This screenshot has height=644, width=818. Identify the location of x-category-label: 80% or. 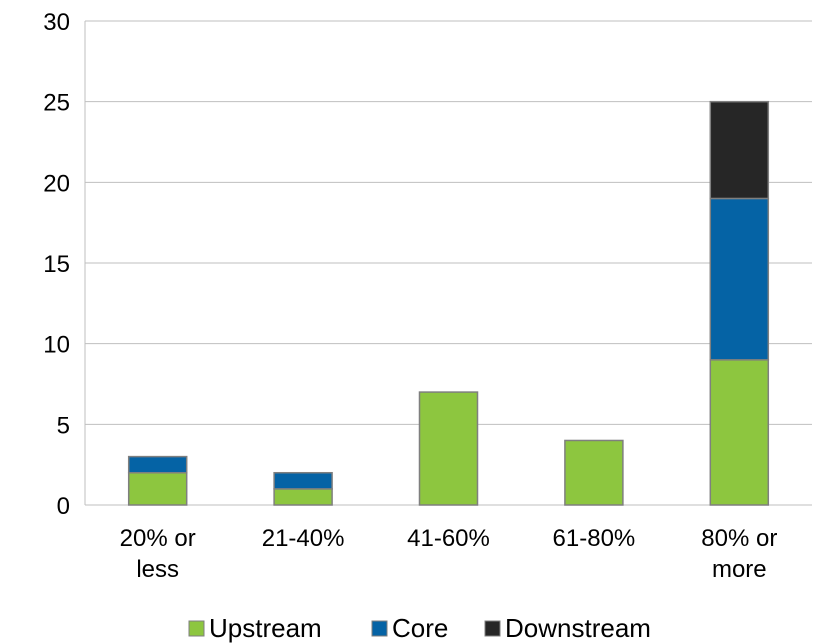
(739, 538).